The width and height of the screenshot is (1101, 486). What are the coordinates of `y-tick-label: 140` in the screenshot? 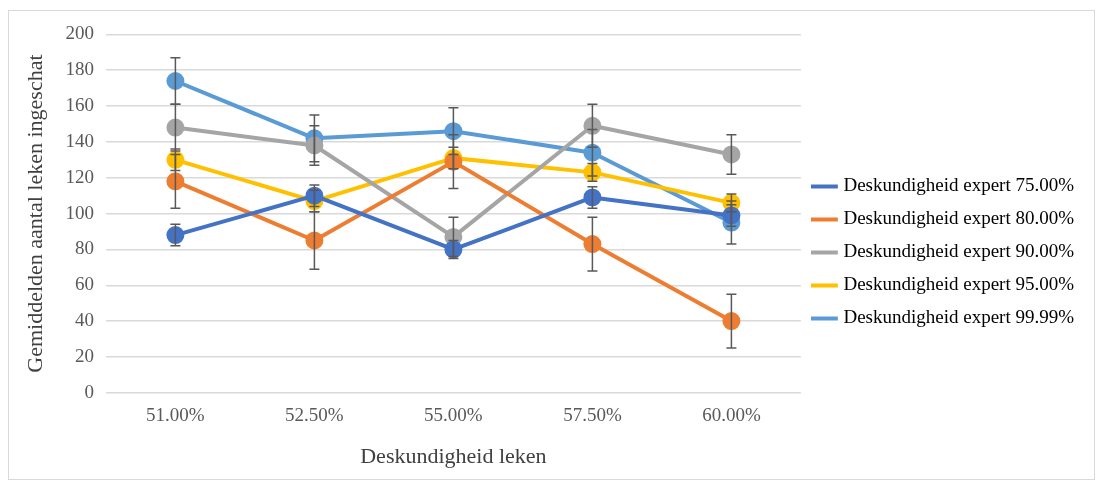 It's located at (79, 140).